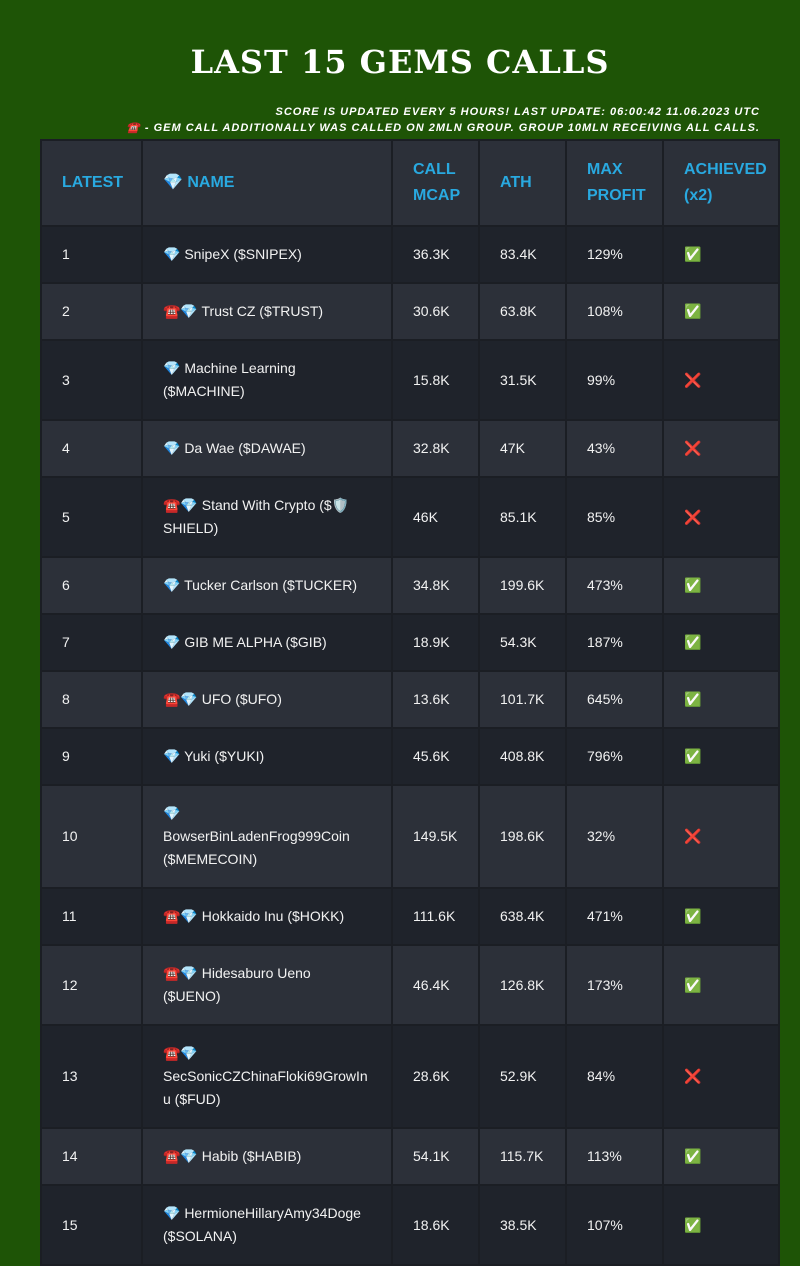 This screenshot has height=1266, width=800. I want to click on table-cell: 796%, so click(614, 756).